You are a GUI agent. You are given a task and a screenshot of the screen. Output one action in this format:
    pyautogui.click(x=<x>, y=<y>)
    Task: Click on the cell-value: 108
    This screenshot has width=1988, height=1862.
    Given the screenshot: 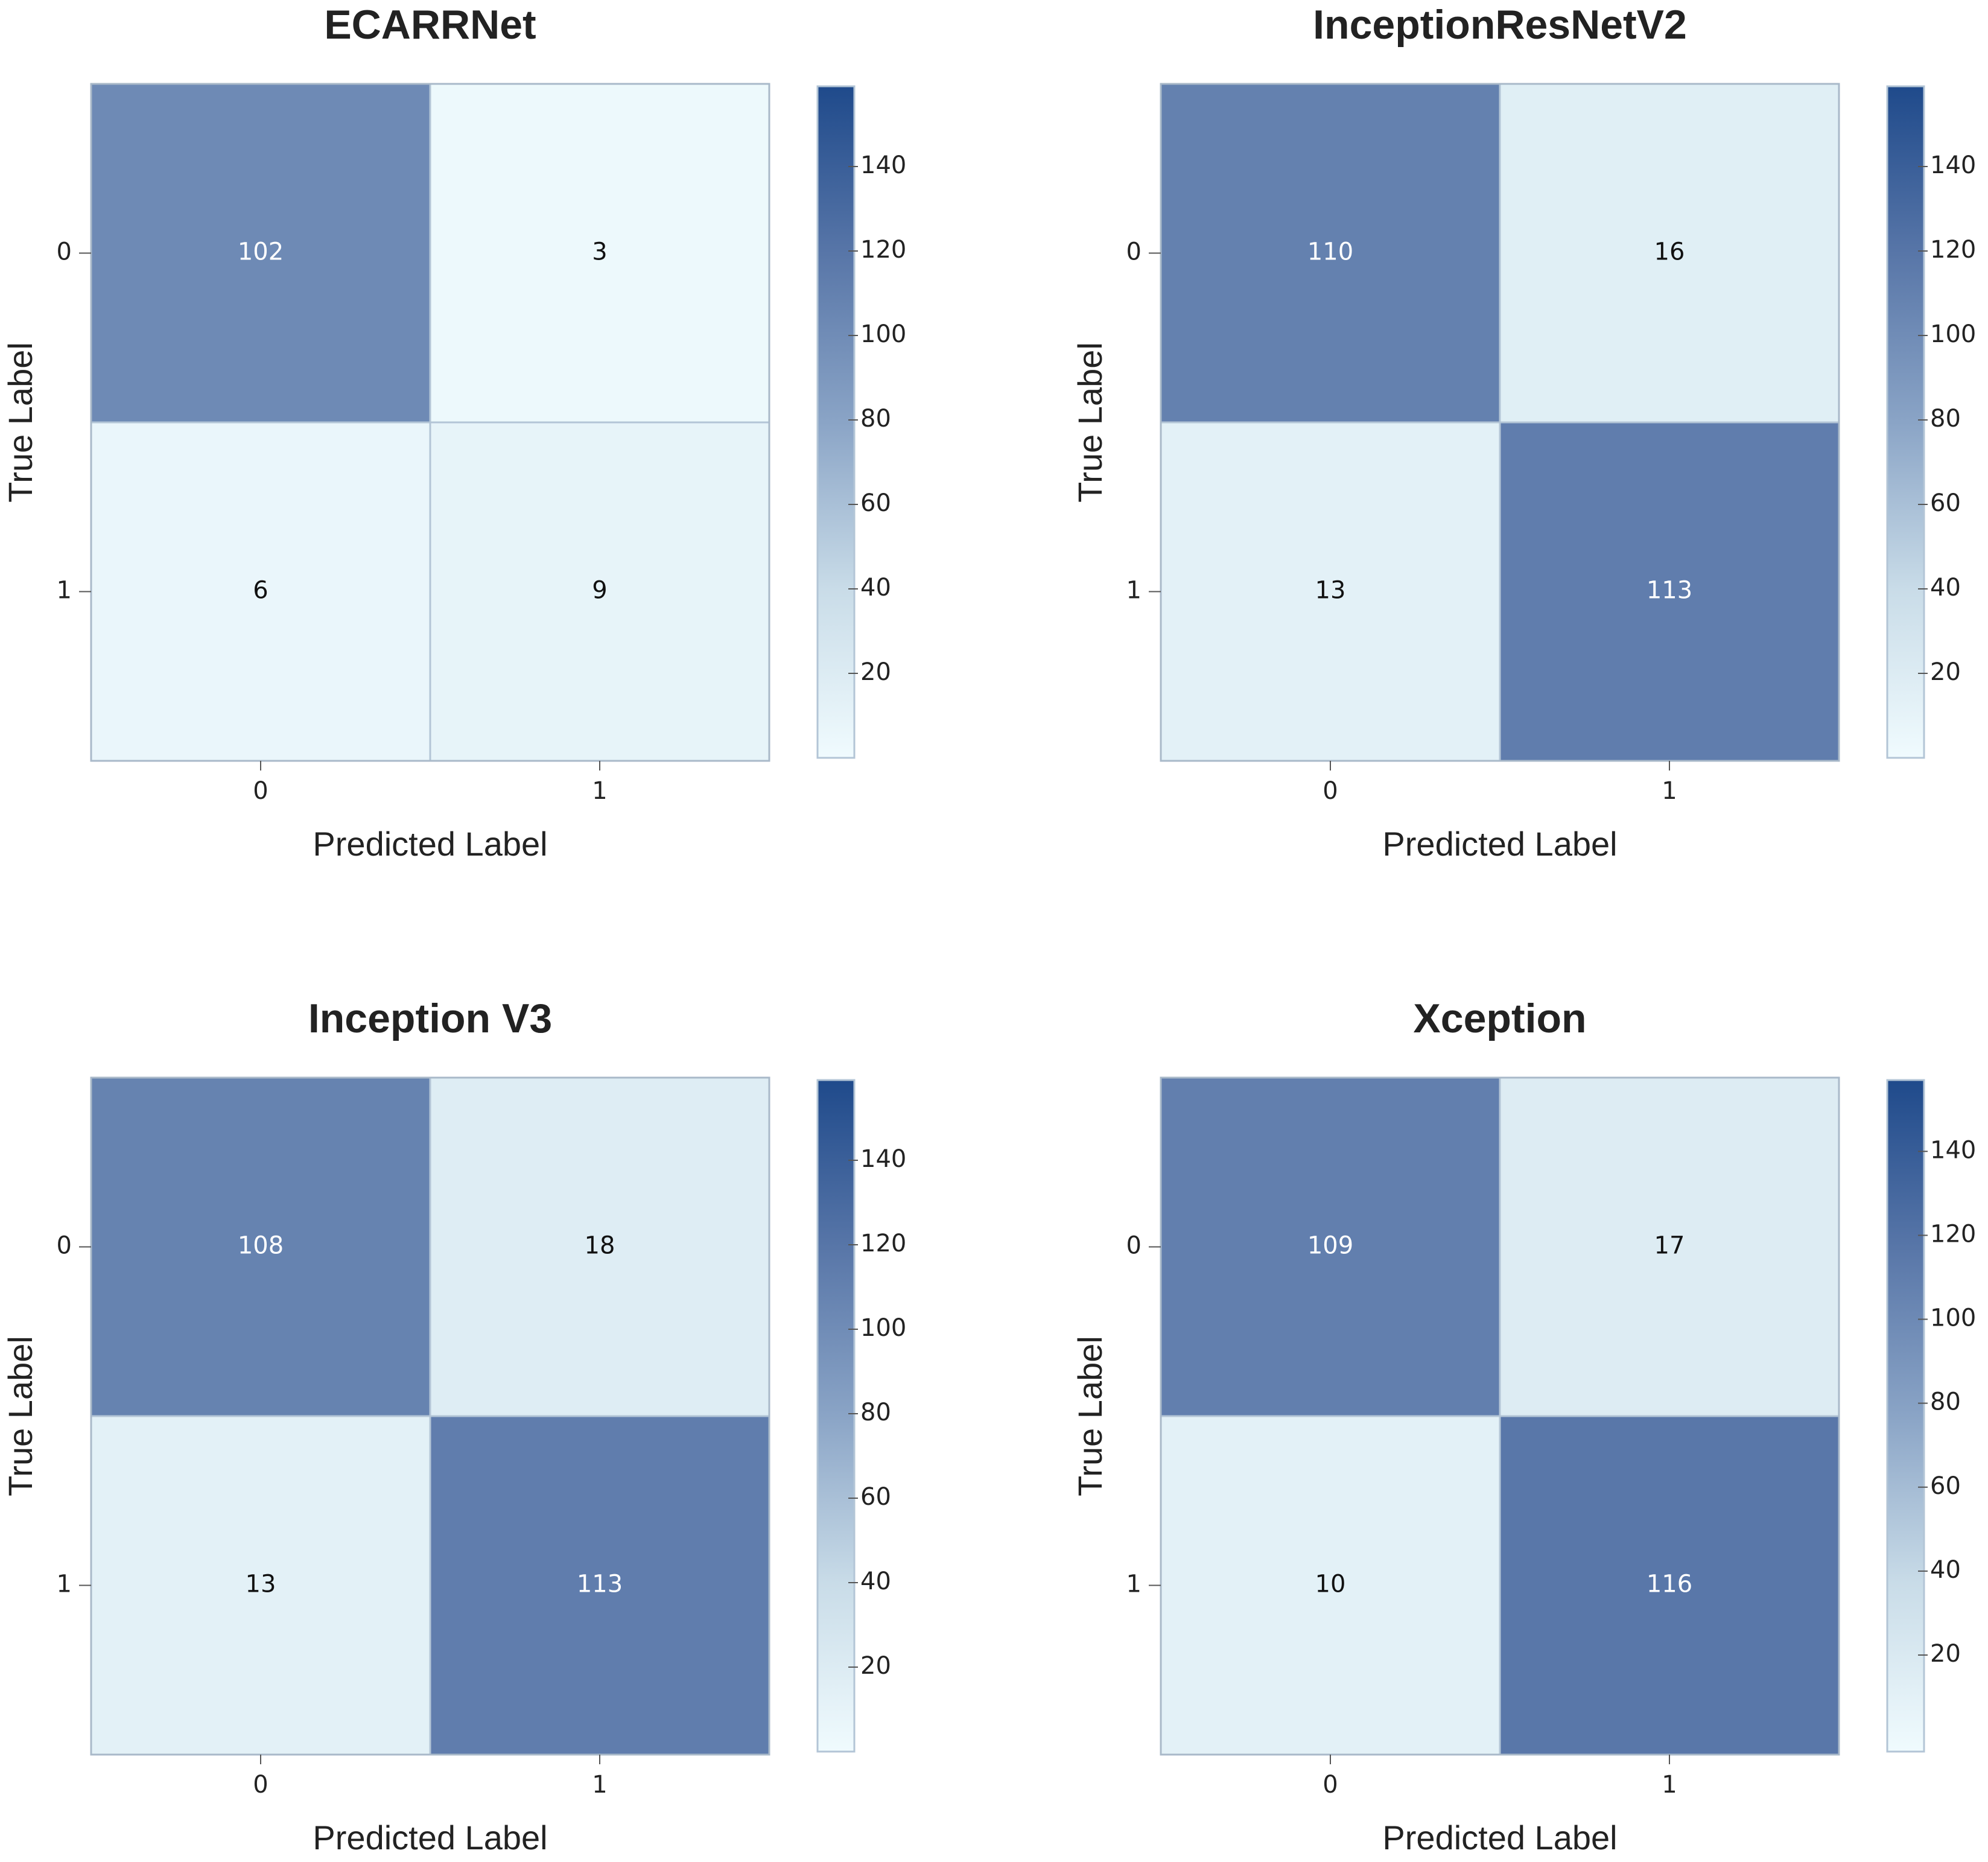 What is the action you would take?
    pyautogui.click(x=261, y=1246)
    